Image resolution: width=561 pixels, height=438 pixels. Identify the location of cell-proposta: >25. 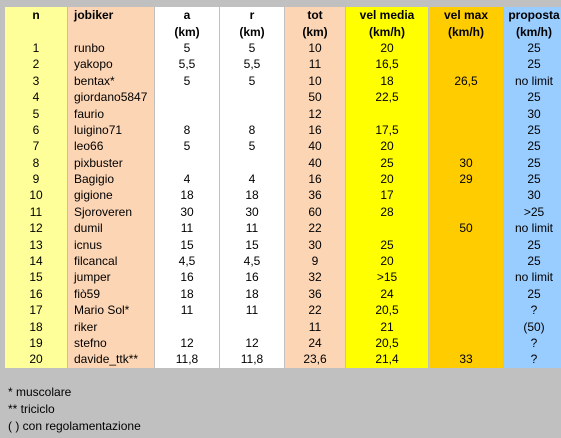
(532, 212).